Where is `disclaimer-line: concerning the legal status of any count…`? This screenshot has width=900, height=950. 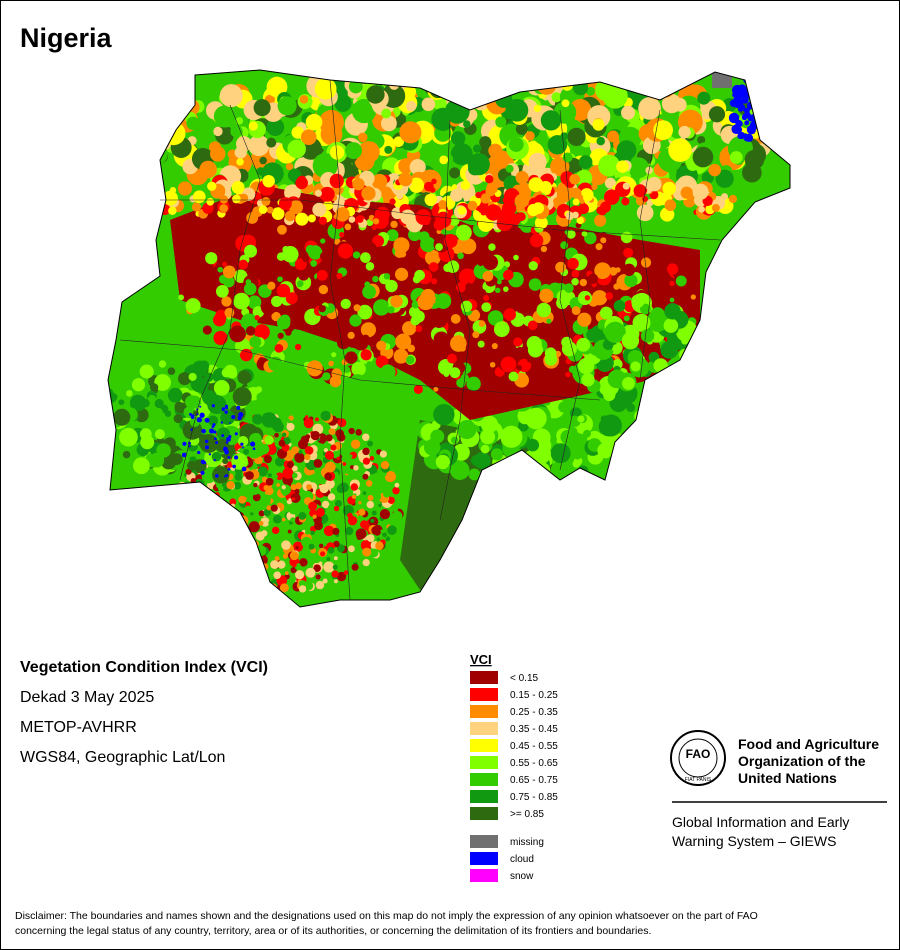 disclaimer-line: concerning the legal status of any count… is located at coordinates (333, 931).